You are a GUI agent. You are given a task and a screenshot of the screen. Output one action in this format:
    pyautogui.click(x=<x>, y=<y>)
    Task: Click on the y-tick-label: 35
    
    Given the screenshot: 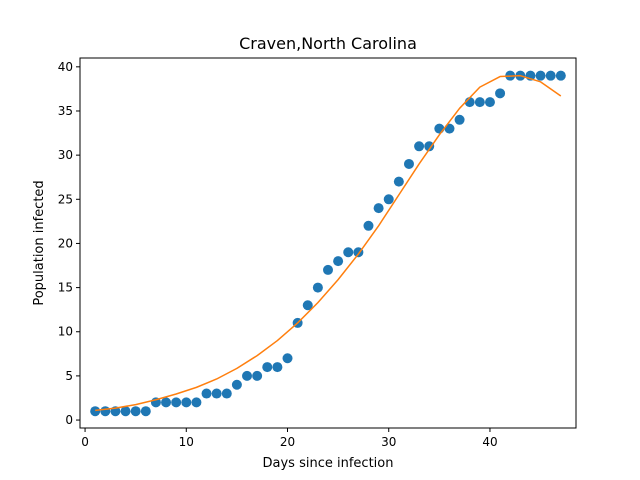 What is the action you would take?
    pyautogui.click(x=65, y=111)
    